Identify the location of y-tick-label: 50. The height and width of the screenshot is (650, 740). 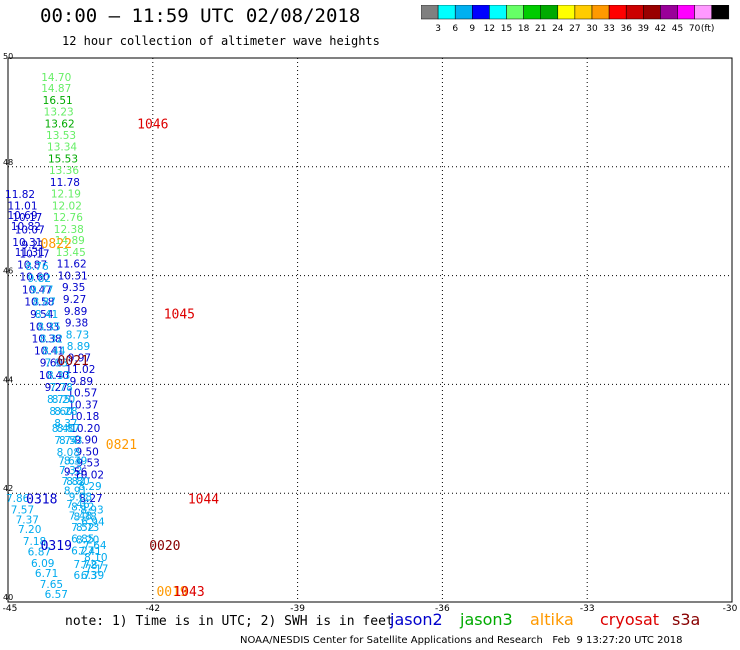
(8, 56).